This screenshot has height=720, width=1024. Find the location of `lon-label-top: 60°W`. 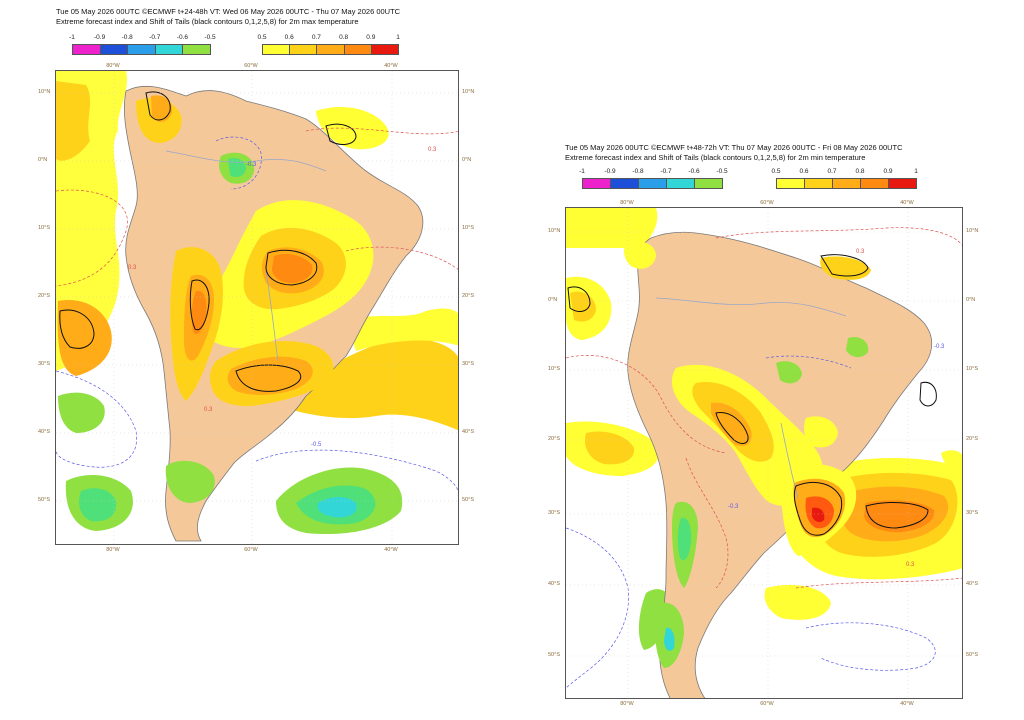

lon-label-top: 60°W is located at coordinates (767, 203).